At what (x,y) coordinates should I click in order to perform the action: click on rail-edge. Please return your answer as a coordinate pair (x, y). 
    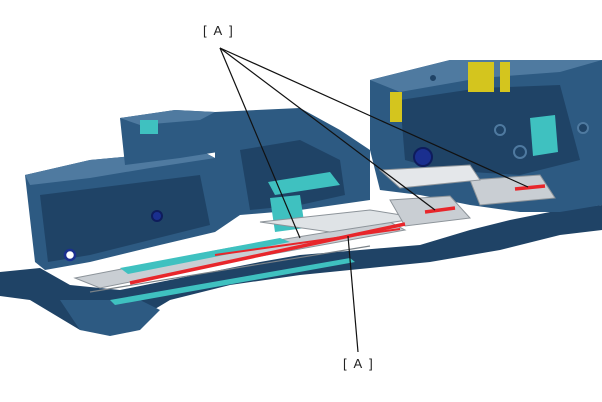
    Looking at the image, I should click on (230, 269).